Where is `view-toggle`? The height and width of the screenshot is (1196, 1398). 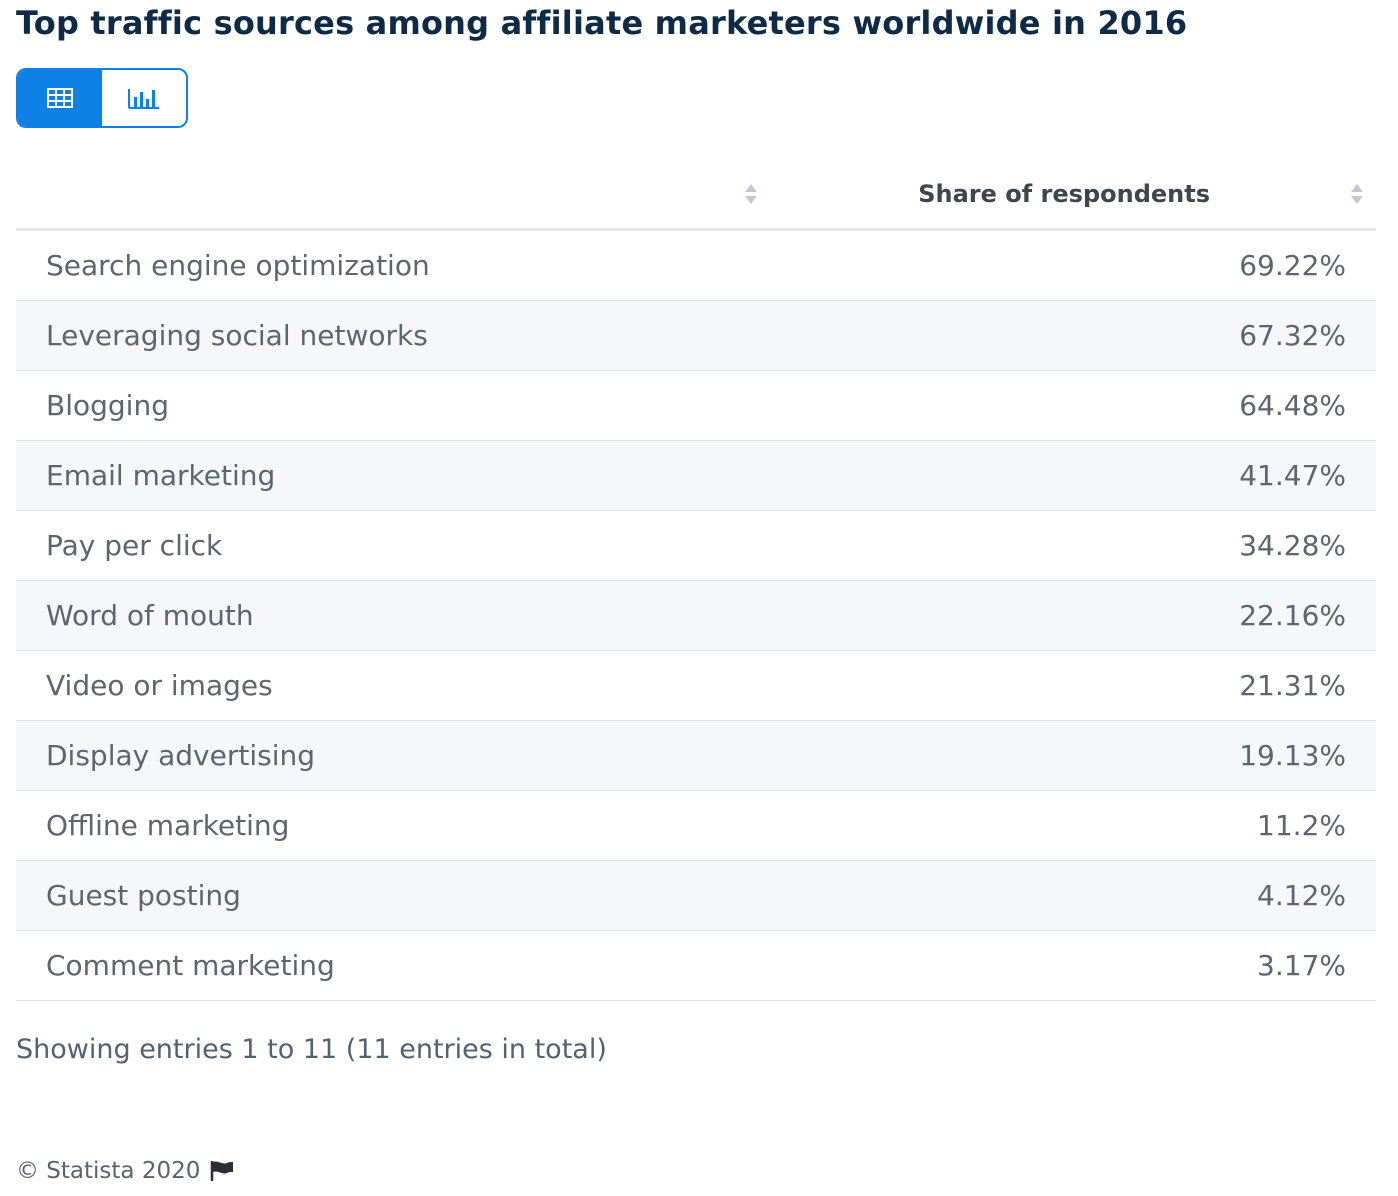 view-toggle is located at coordinates (102, 98).